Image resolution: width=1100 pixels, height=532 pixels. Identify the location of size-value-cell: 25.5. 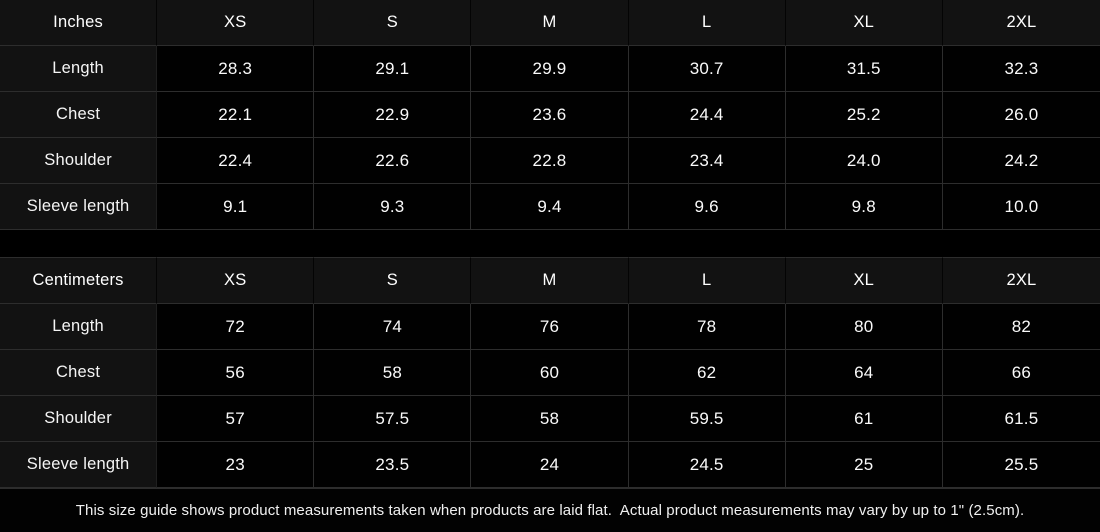
(1021, 465).